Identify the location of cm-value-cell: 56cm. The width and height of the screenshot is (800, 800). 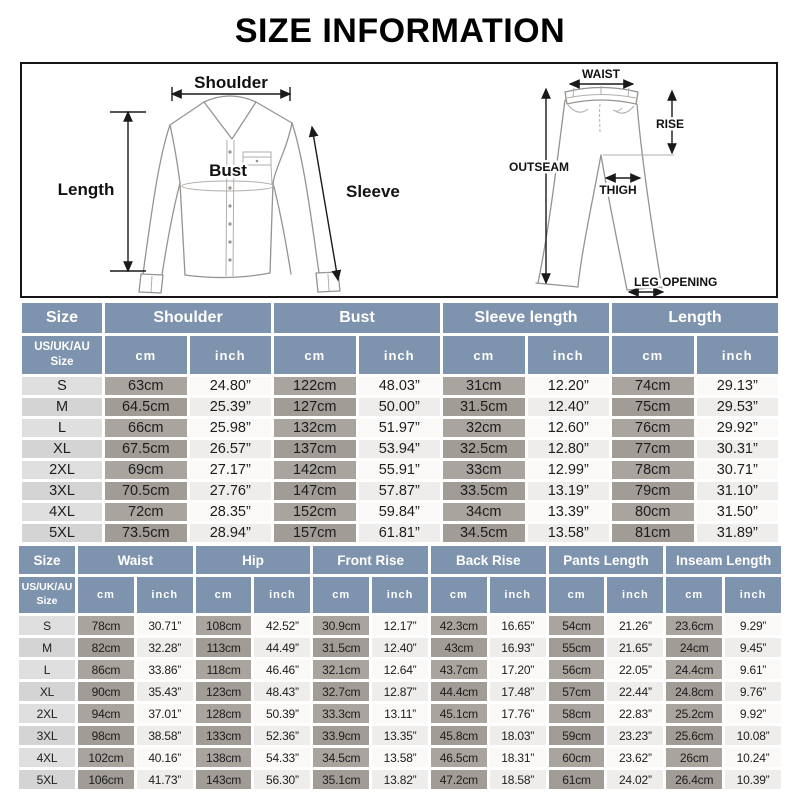
(576, 669).